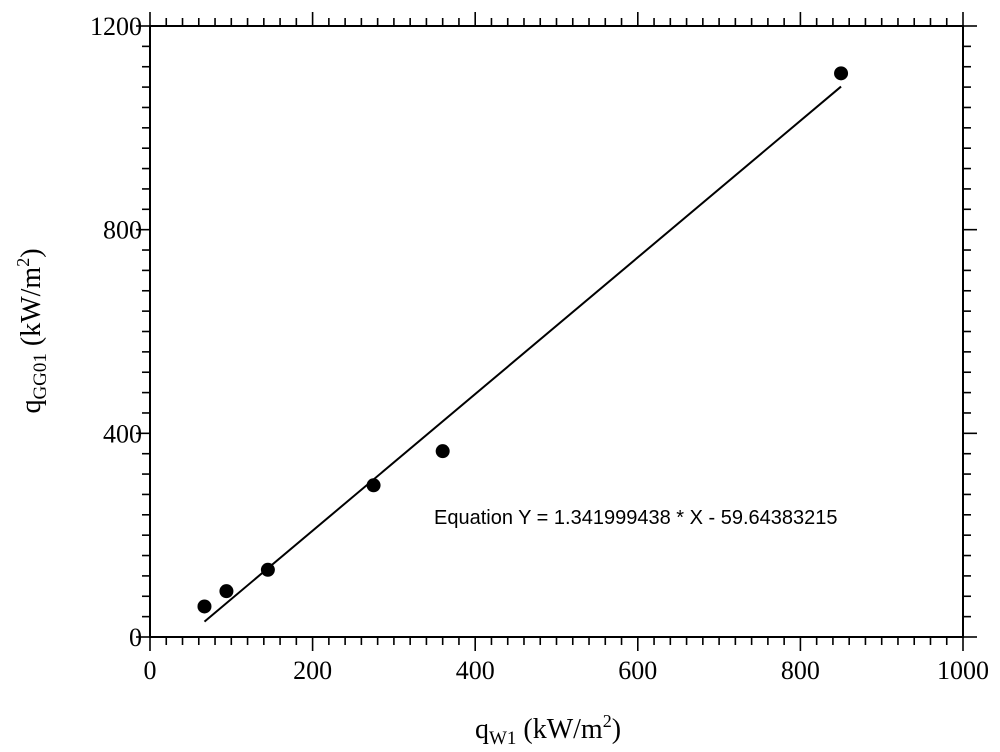 Image resolution: width=1000 pixels, height=752 pixels. I want to click on y-tick-label: 400, so click(122, 433).